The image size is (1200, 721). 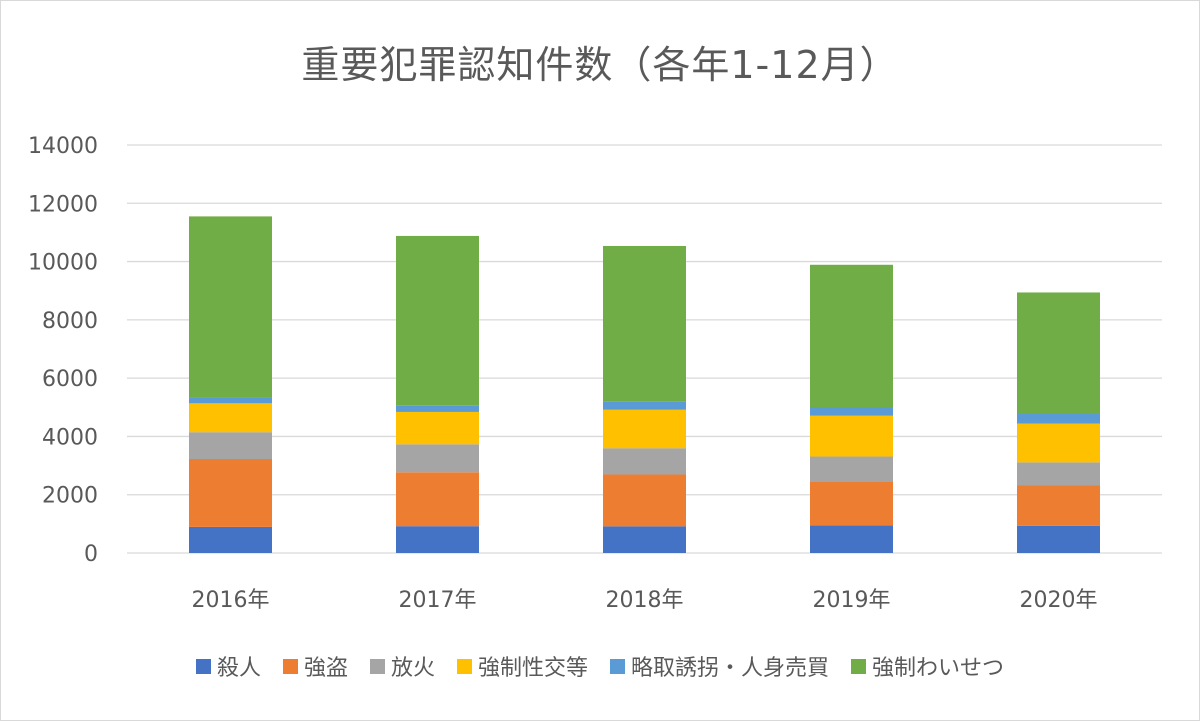 What do you see at coordinates (238, 668) in the screenshot?
I see `legend-label: 殺人` at bounding box center [238, 668].